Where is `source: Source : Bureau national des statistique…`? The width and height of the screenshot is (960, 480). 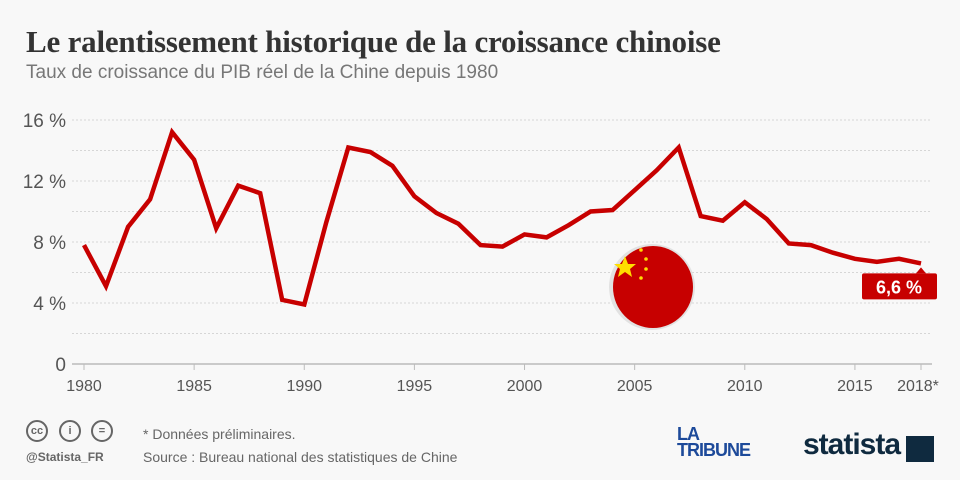
source: Source : Bureau national des statistique… is located at coordinates (300, 457).